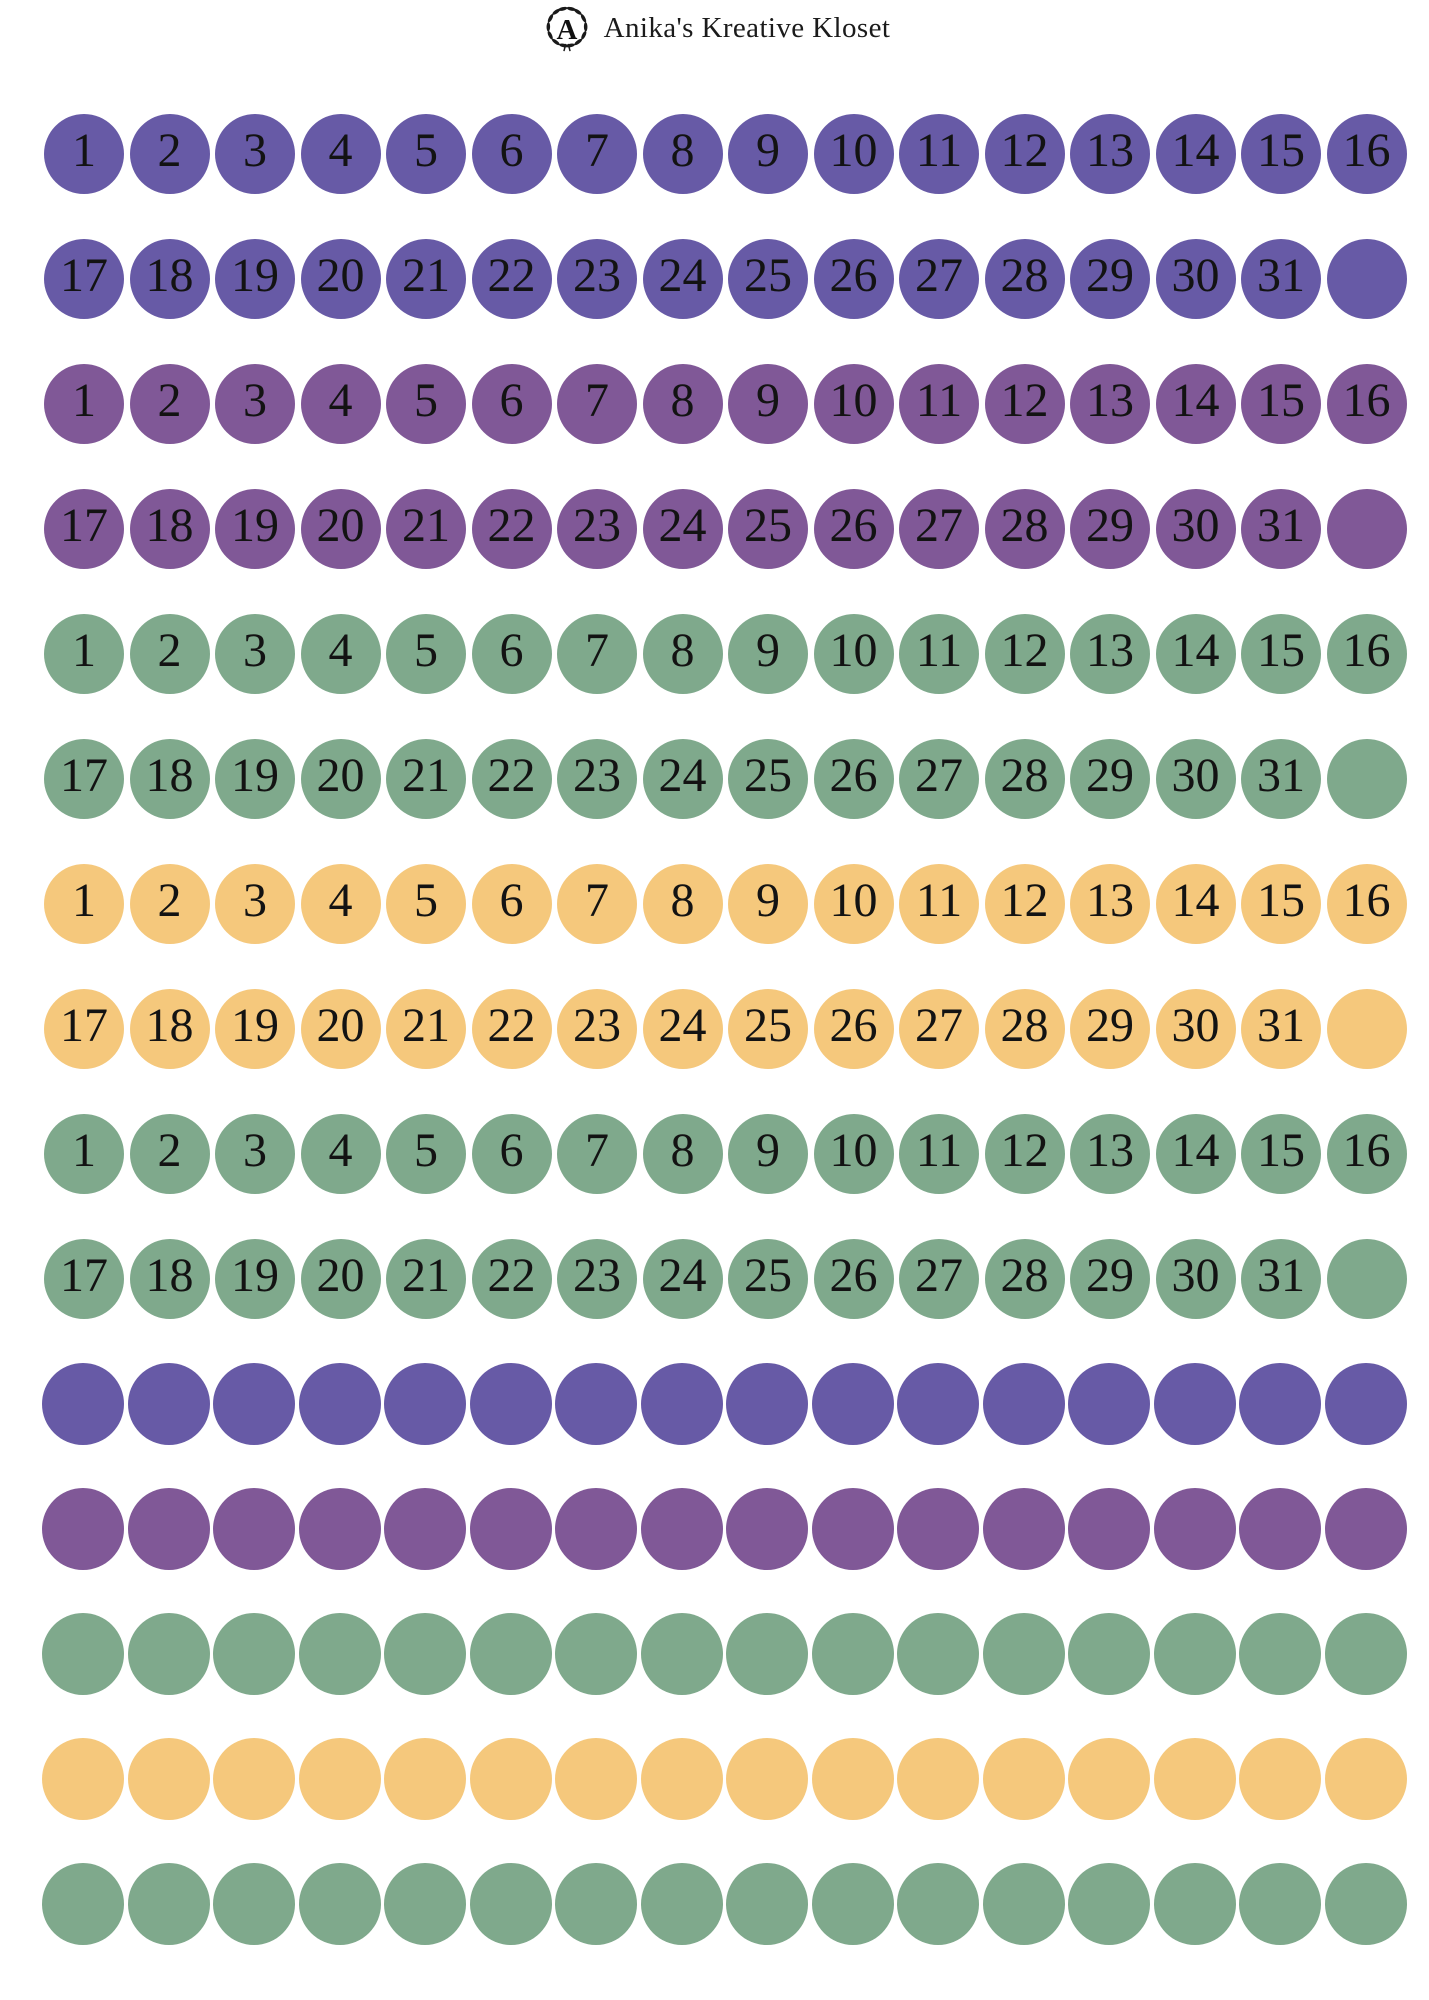 This screenshot has width=1429, height=2000. I want to click on date-sticker-26: 26, so click(853, 779).